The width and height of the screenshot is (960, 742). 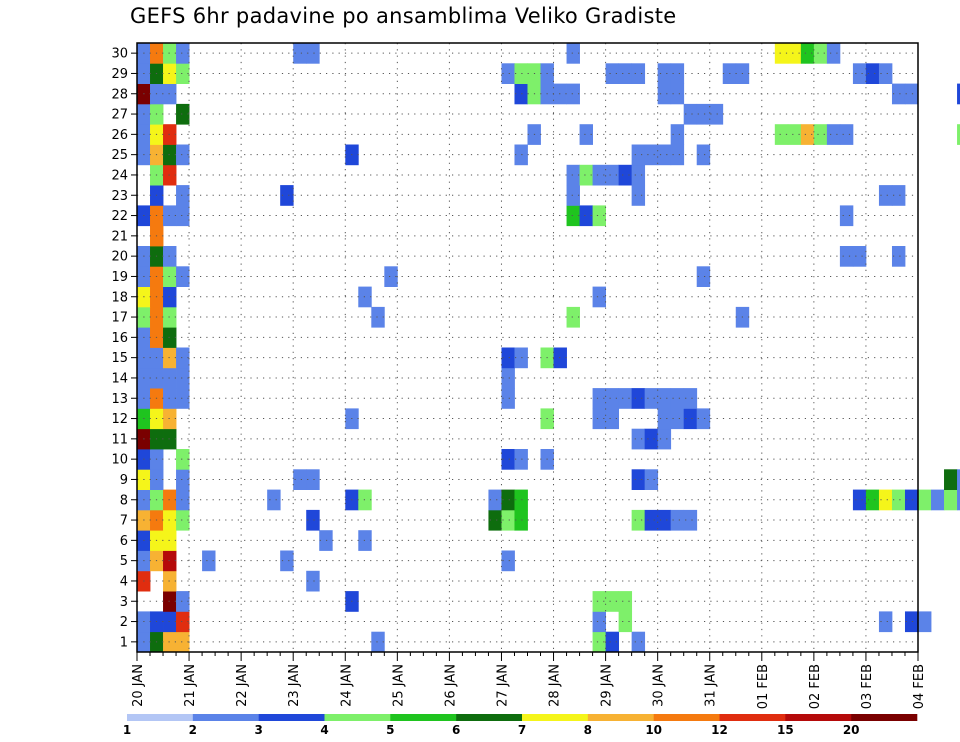 I want to click on x-tick-label: 24 JAN, so click(x=346, y=685).